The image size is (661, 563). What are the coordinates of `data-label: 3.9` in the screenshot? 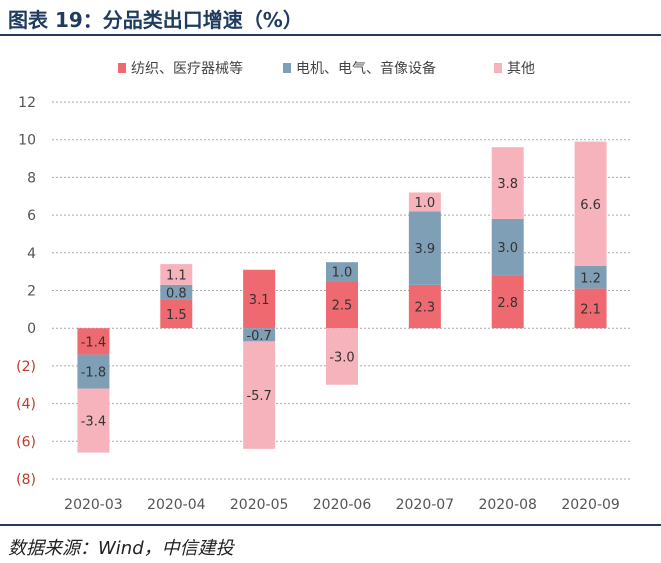 It's located at (425, 249).